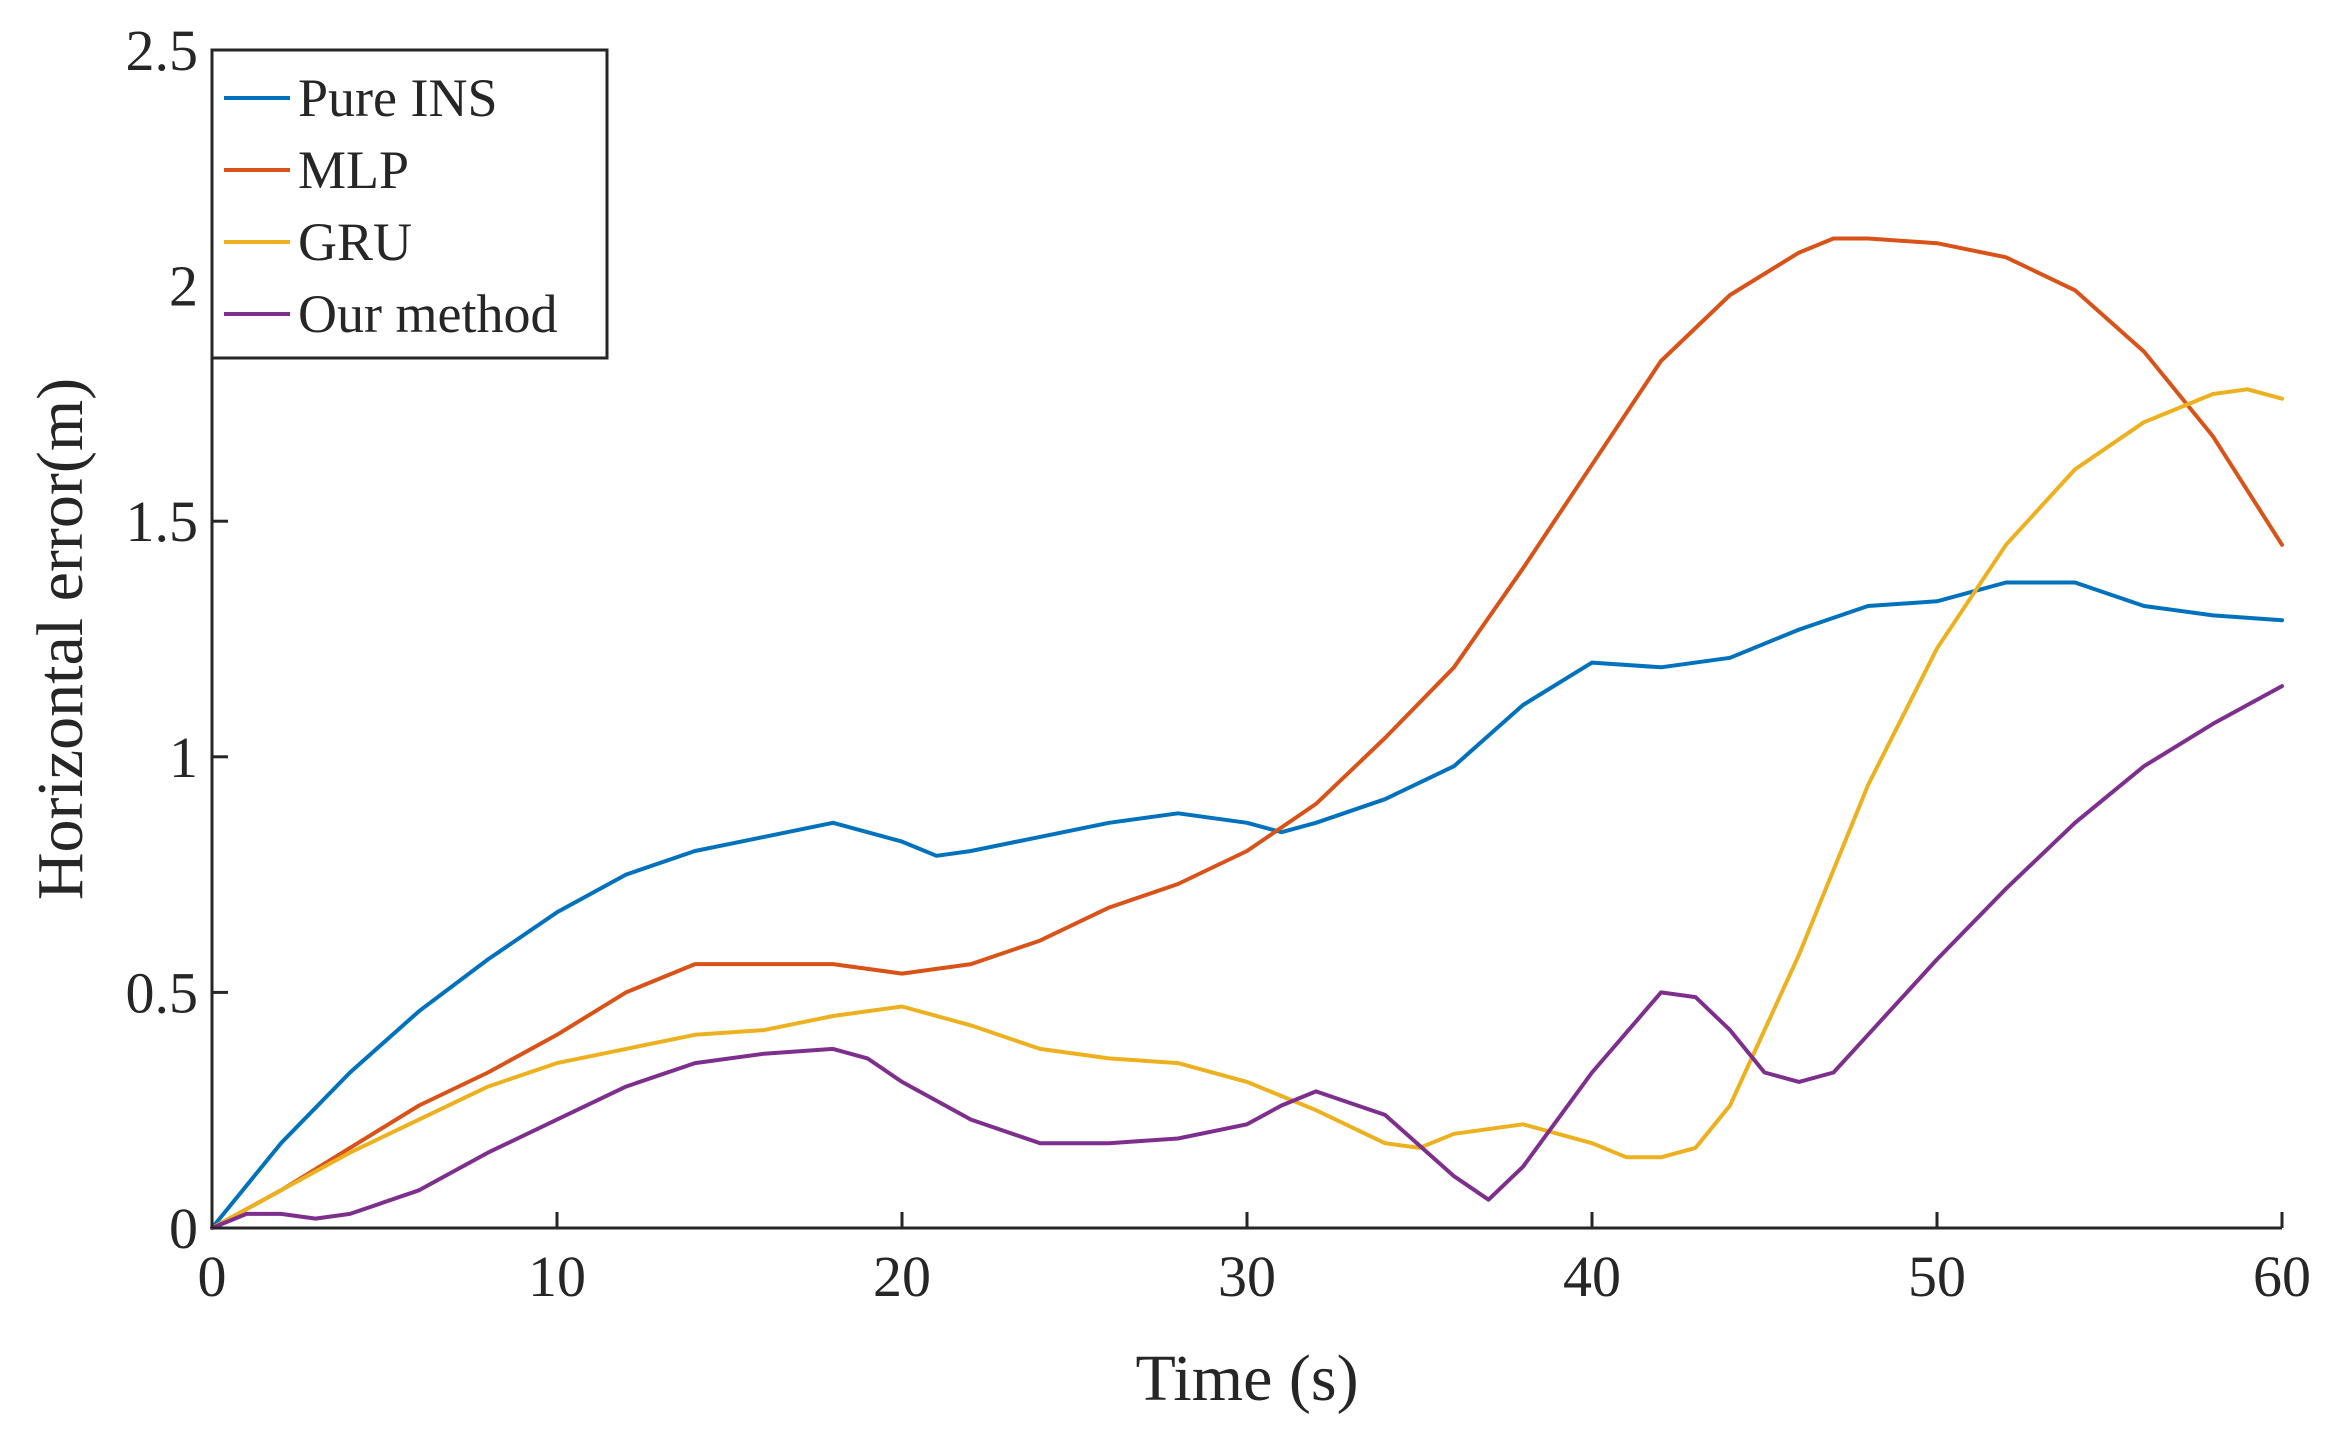  What do you see at coordinates (1937, 1276) in the screenshot?
I see `x-tick-label: 50` at bounding box center [1937, 1276].